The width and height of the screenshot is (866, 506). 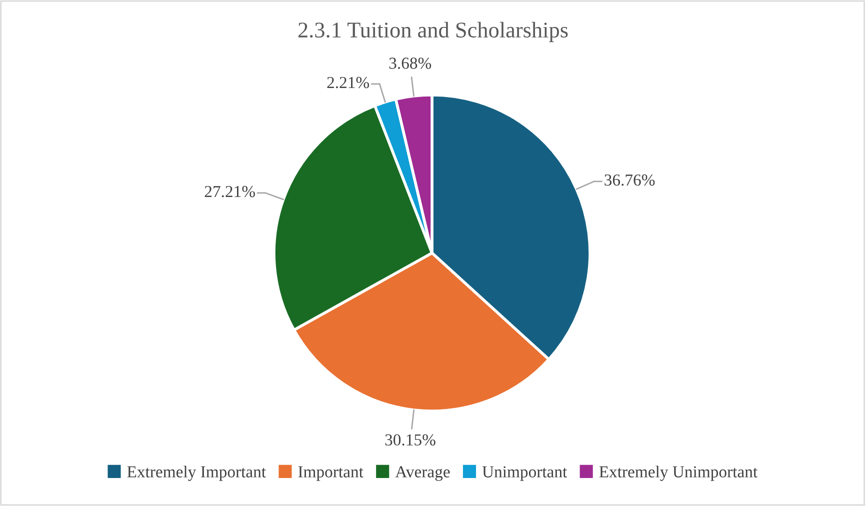 I want to click on legend-label: Extremely Important, so click(x=196, y=473).